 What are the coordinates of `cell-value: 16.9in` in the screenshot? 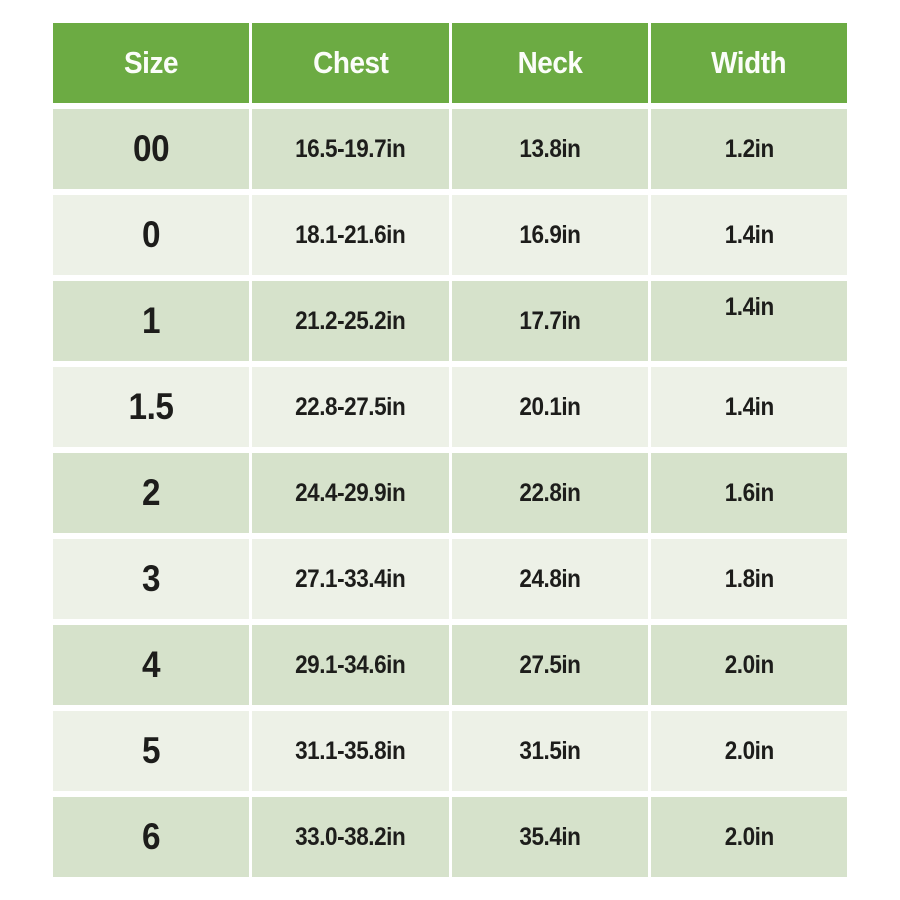 It's located at (550, 234).